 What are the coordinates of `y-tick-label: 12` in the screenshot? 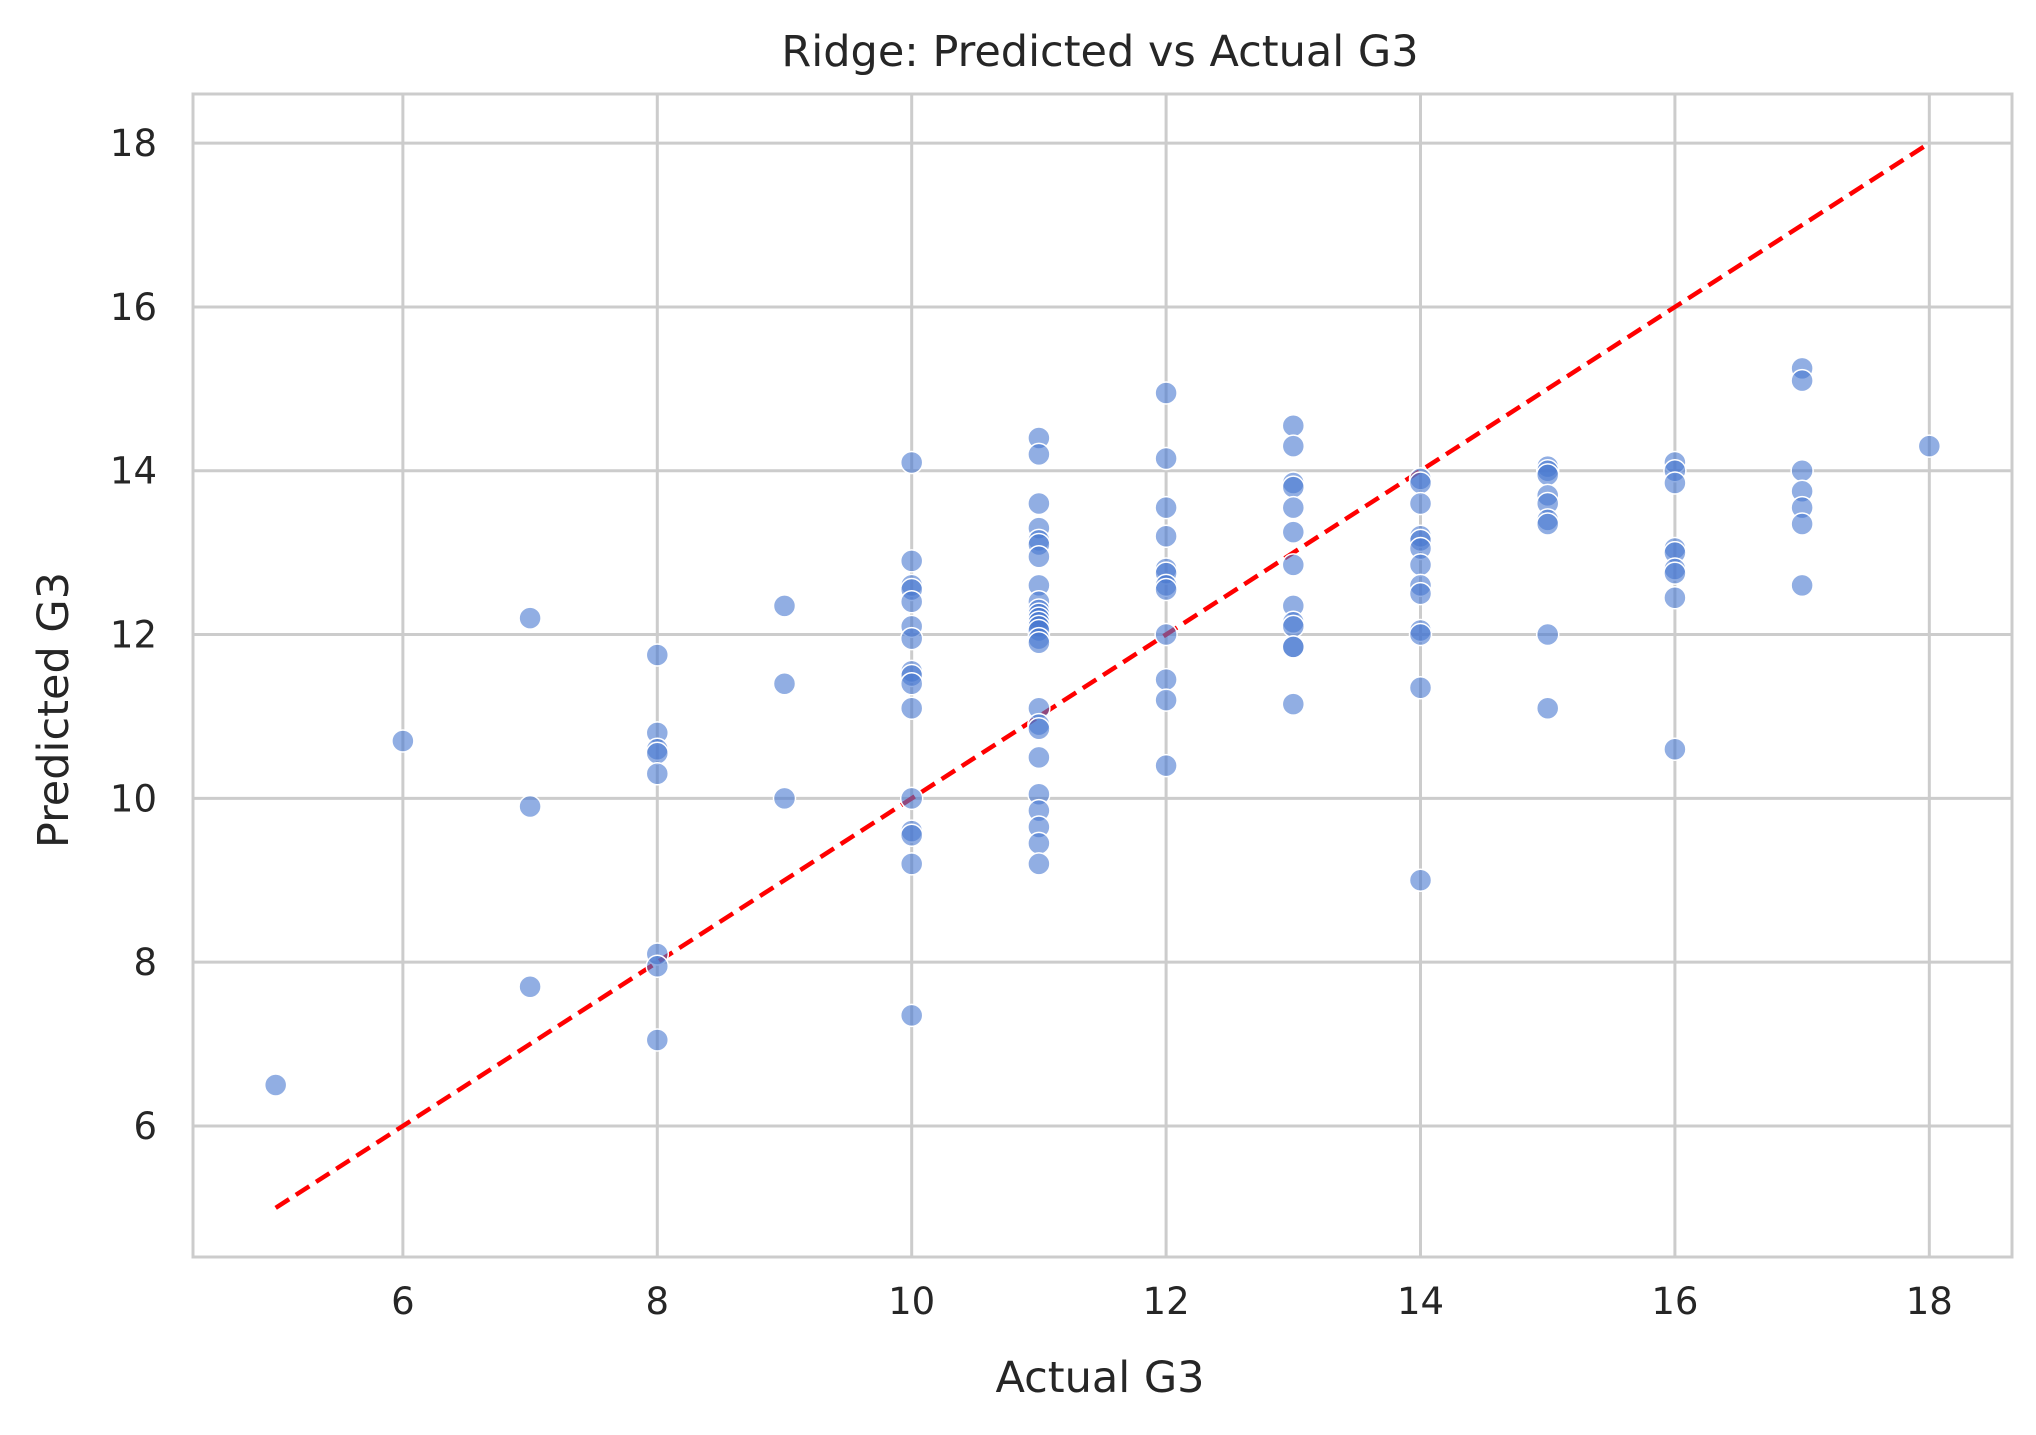 It's located at (133, 635).